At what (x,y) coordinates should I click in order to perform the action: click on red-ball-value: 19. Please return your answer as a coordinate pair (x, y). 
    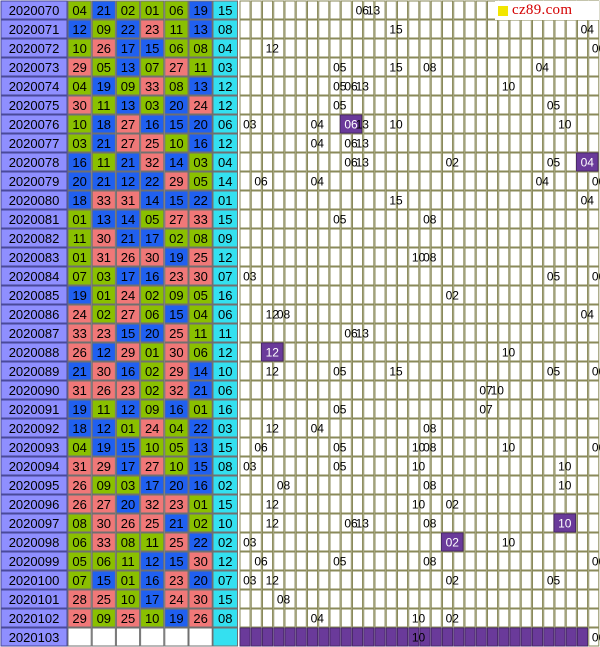
    Looking at the image, I should click on (176, 257).